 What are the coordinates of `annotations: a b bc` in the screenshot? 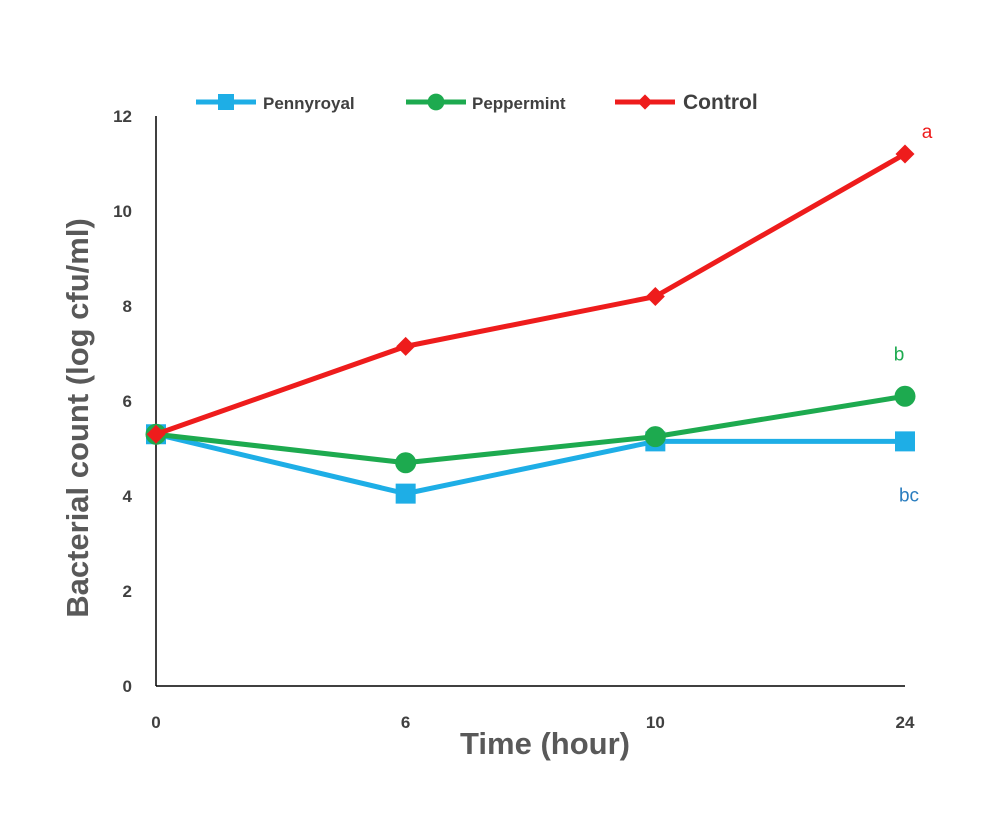 It's located at (913, 314).